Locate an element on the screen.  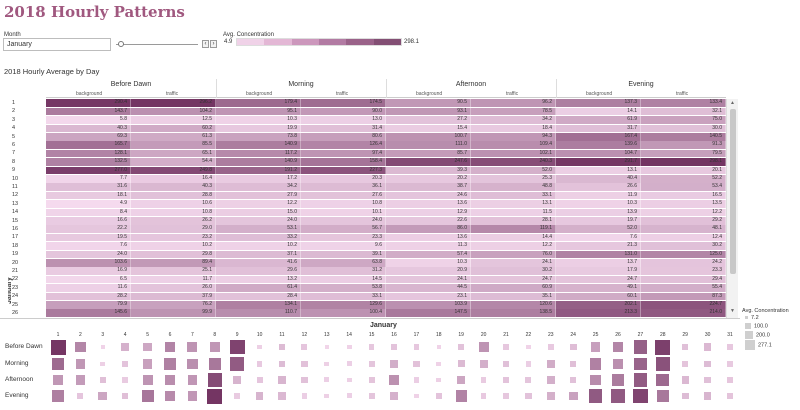
table-cell: 13.7 is located at coordinates (598, 263).